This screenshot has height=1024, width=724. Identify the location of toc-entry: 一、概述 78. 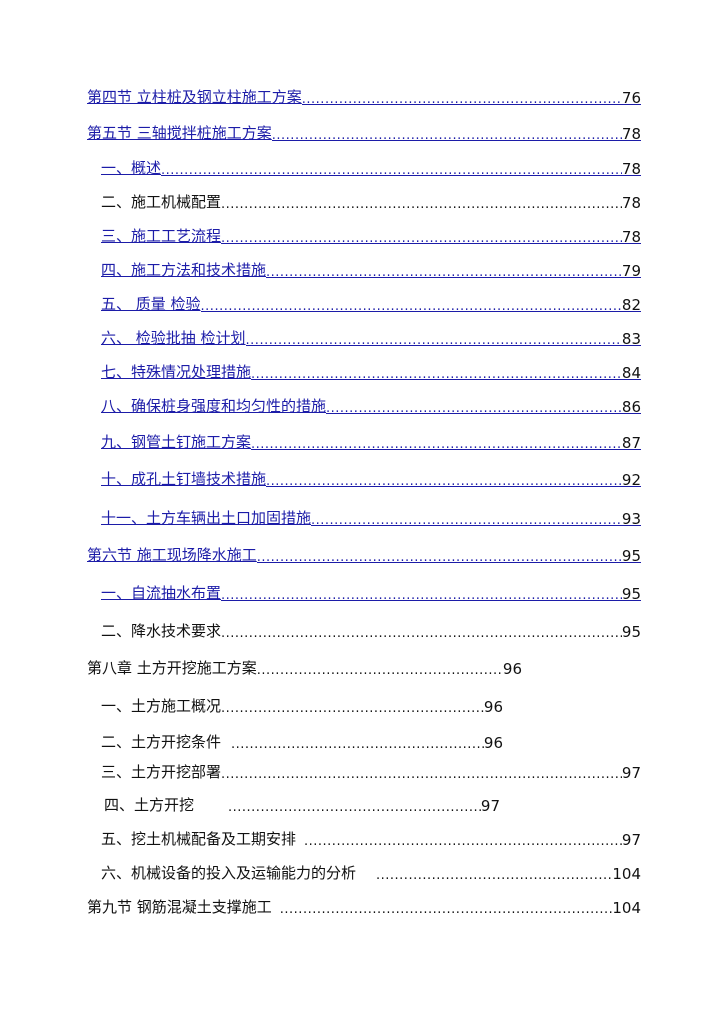
(371, 168).